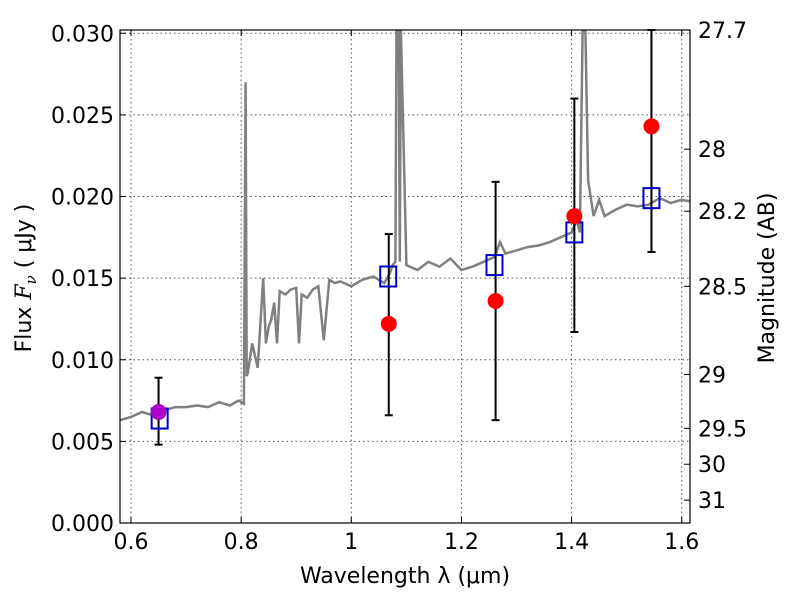  What do you see at coordinates (241, 542) in the screenshot?
I see `x-tick-label: 0.8` at bounding box center [241, 542].